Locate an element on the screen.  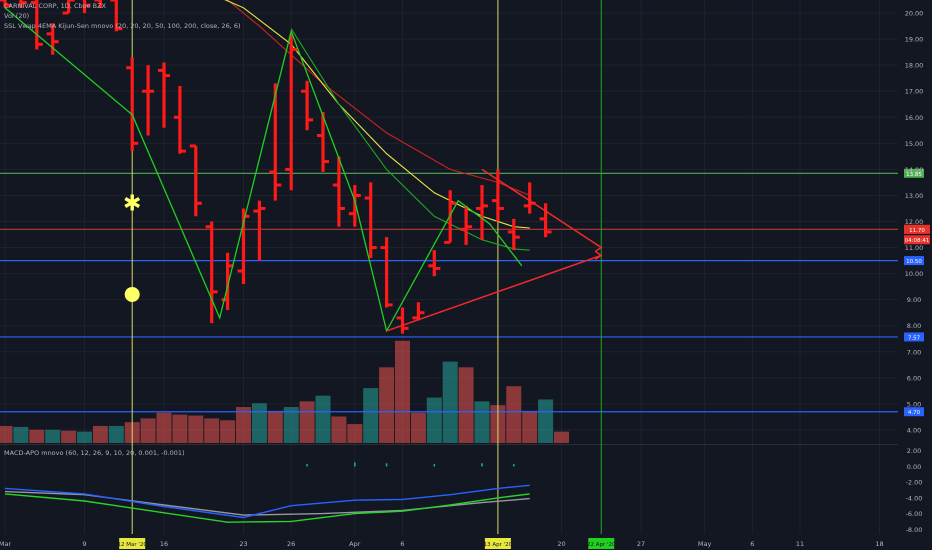
macd-y-tick-label: -6.00 is located at coordinates (914, 514).